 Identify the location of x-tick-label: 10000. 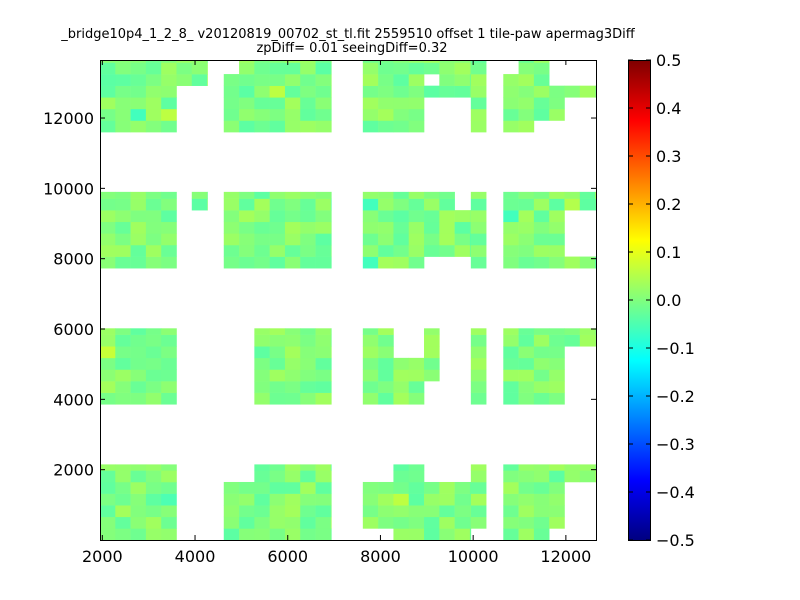
(473, 556).